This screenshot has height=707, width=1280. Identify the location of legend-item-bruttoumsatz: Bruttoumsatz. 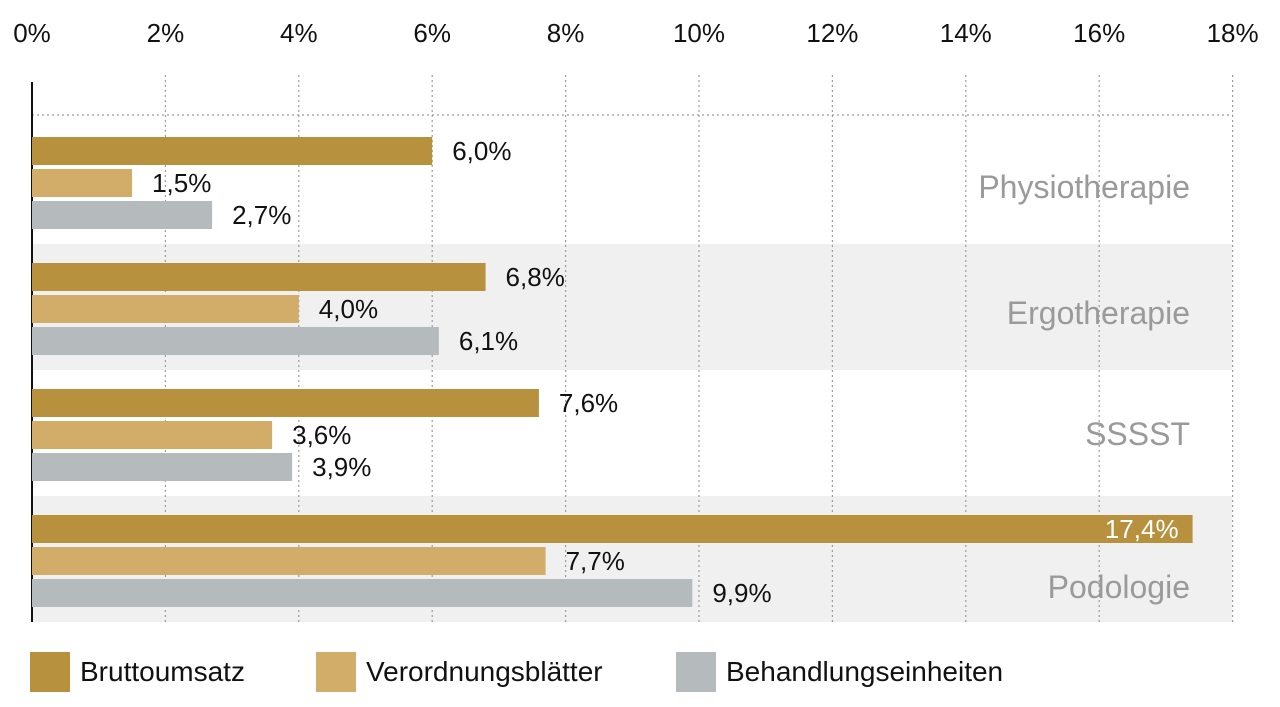
(137, 672).